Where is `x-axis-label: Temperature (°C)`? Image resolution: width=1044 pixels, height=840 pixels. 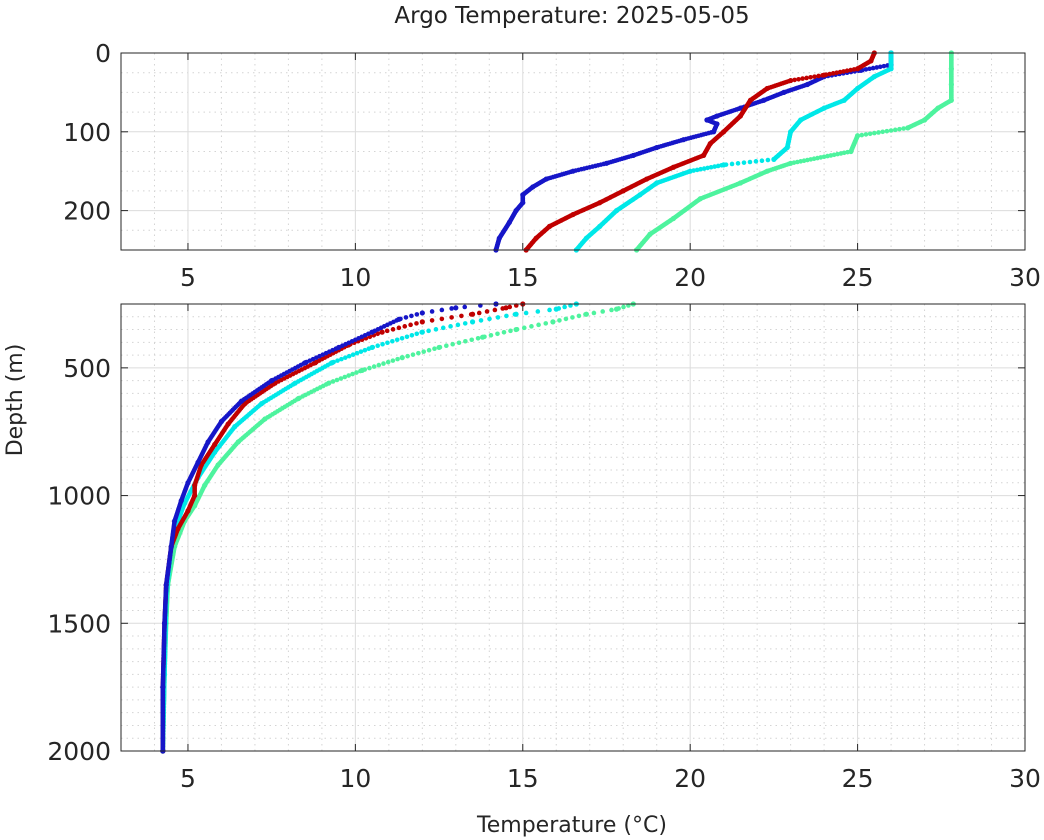 x-axis-label: Temperature (°C) is located at coordinates (571, 825).